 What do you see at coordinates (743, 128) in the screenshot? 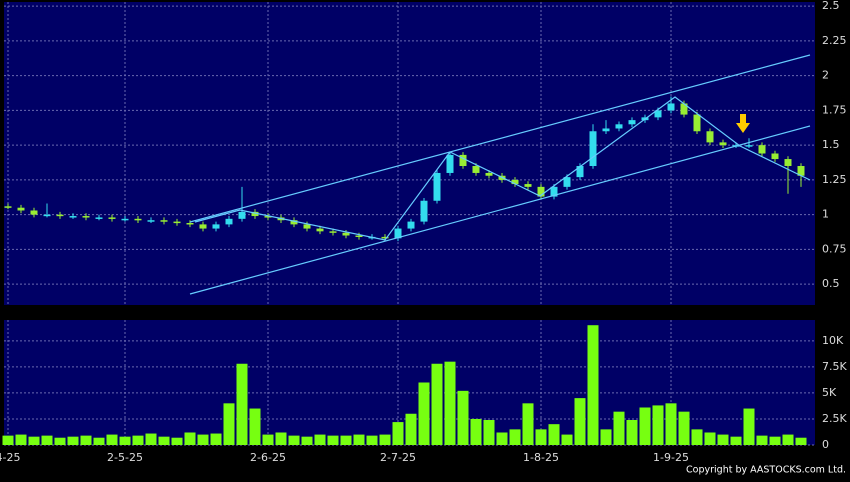
I see `arrow-head` at bounding box center [743, 128].